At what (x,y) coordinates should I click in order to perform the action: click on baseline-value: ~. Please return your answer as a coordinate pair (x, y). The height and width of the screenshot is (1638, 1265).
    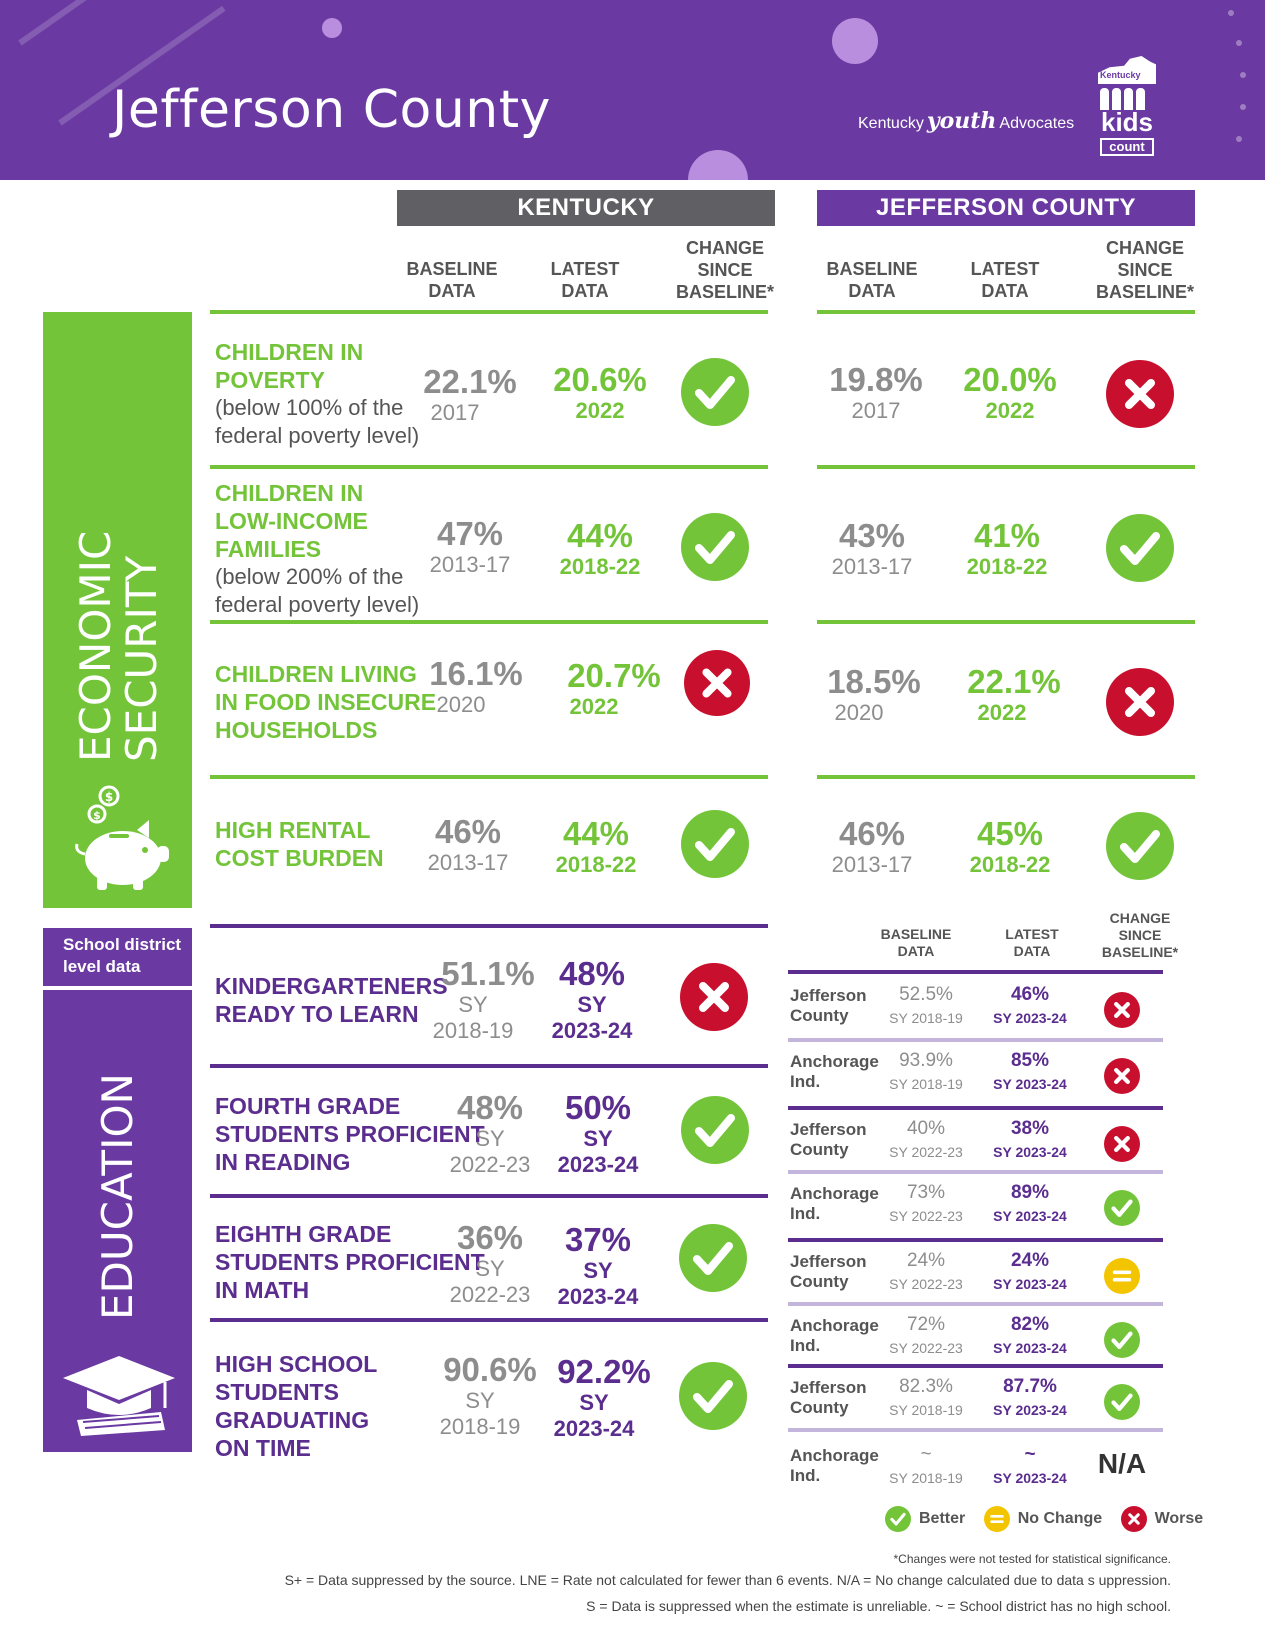
    Looking at the image, I should click on (926, 1454).